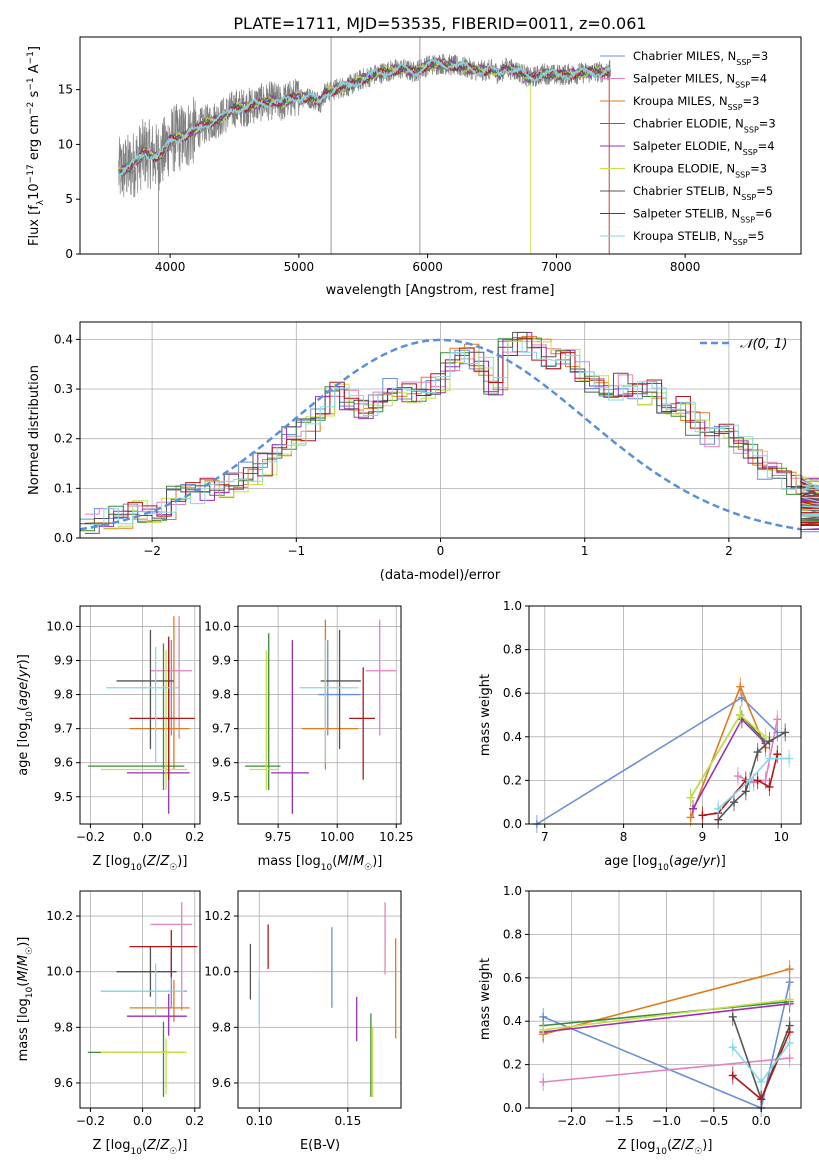  I want to click on x-axis-label: (data-model)/error, so click(440, 575).